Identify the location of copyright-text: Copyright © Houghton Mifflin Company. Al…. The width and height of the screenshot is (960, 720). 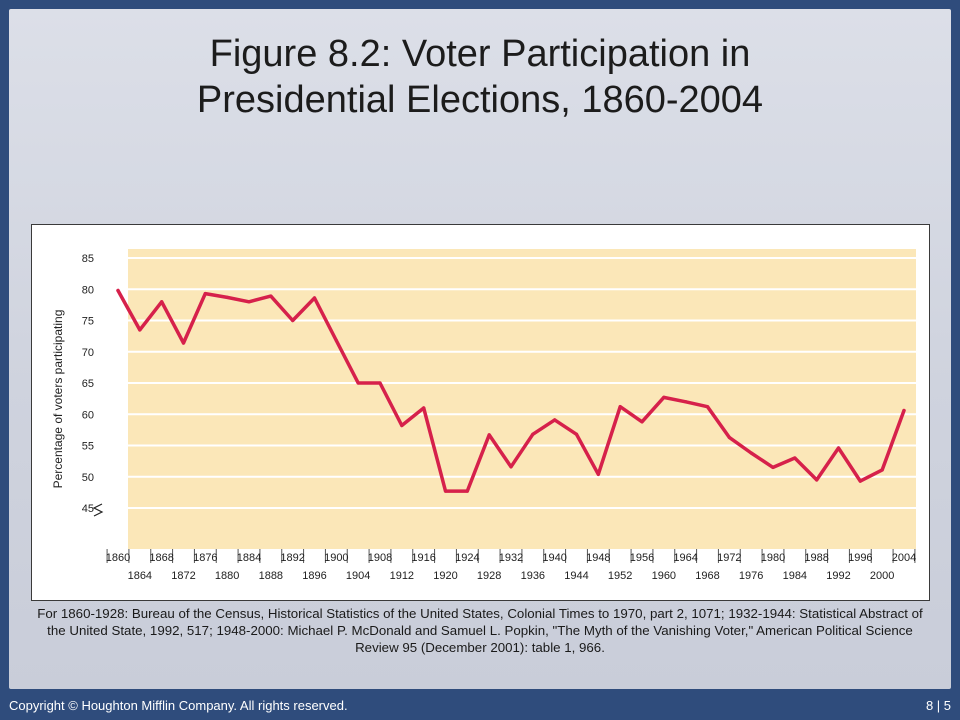
(178, 705).